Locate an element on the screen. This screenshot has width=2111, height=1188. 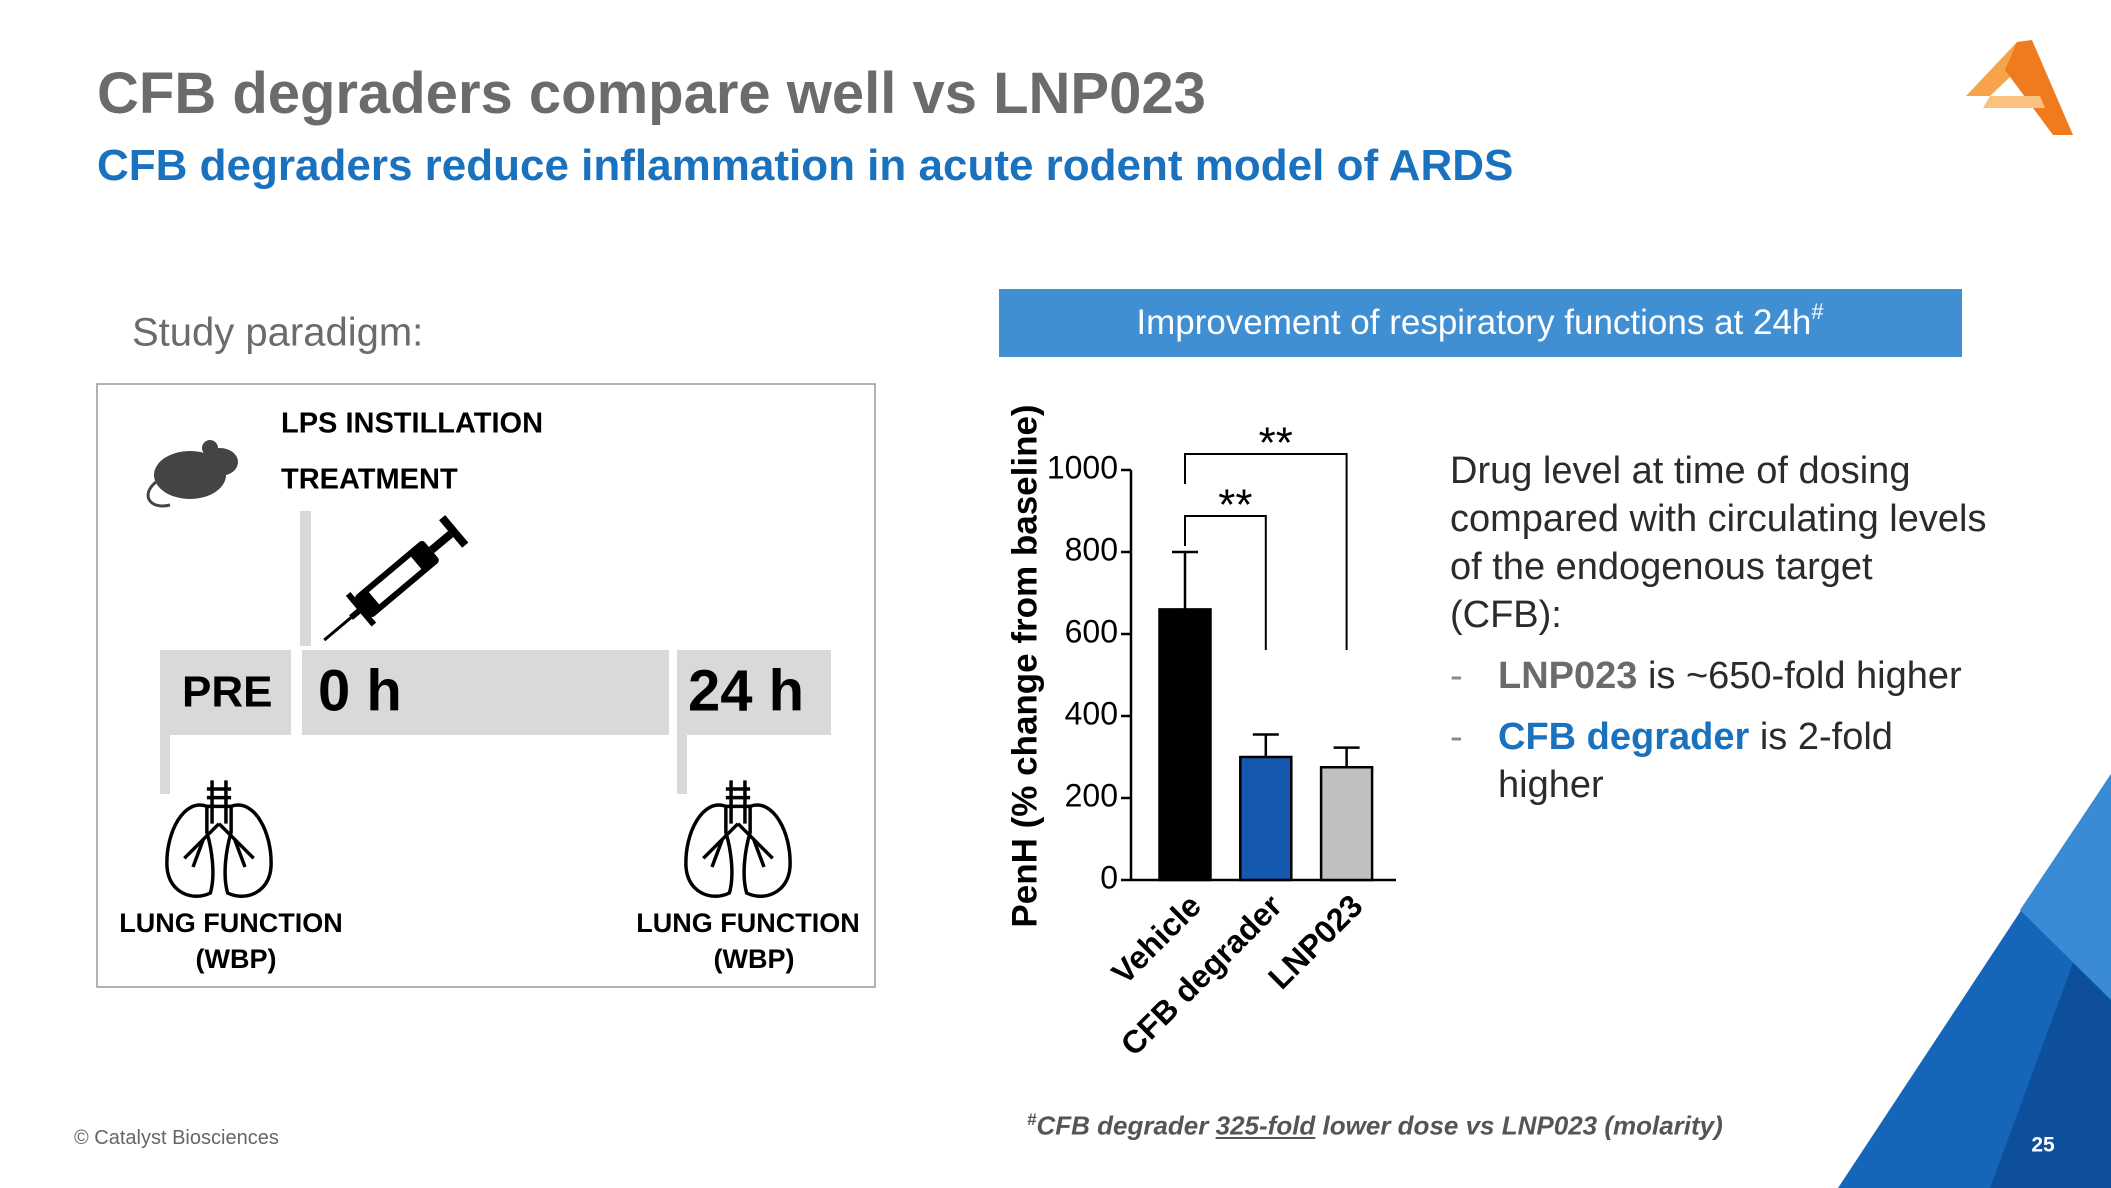
slide-title: CFB degraders compare well vs LNP023 is located at coordinates (651, 93).